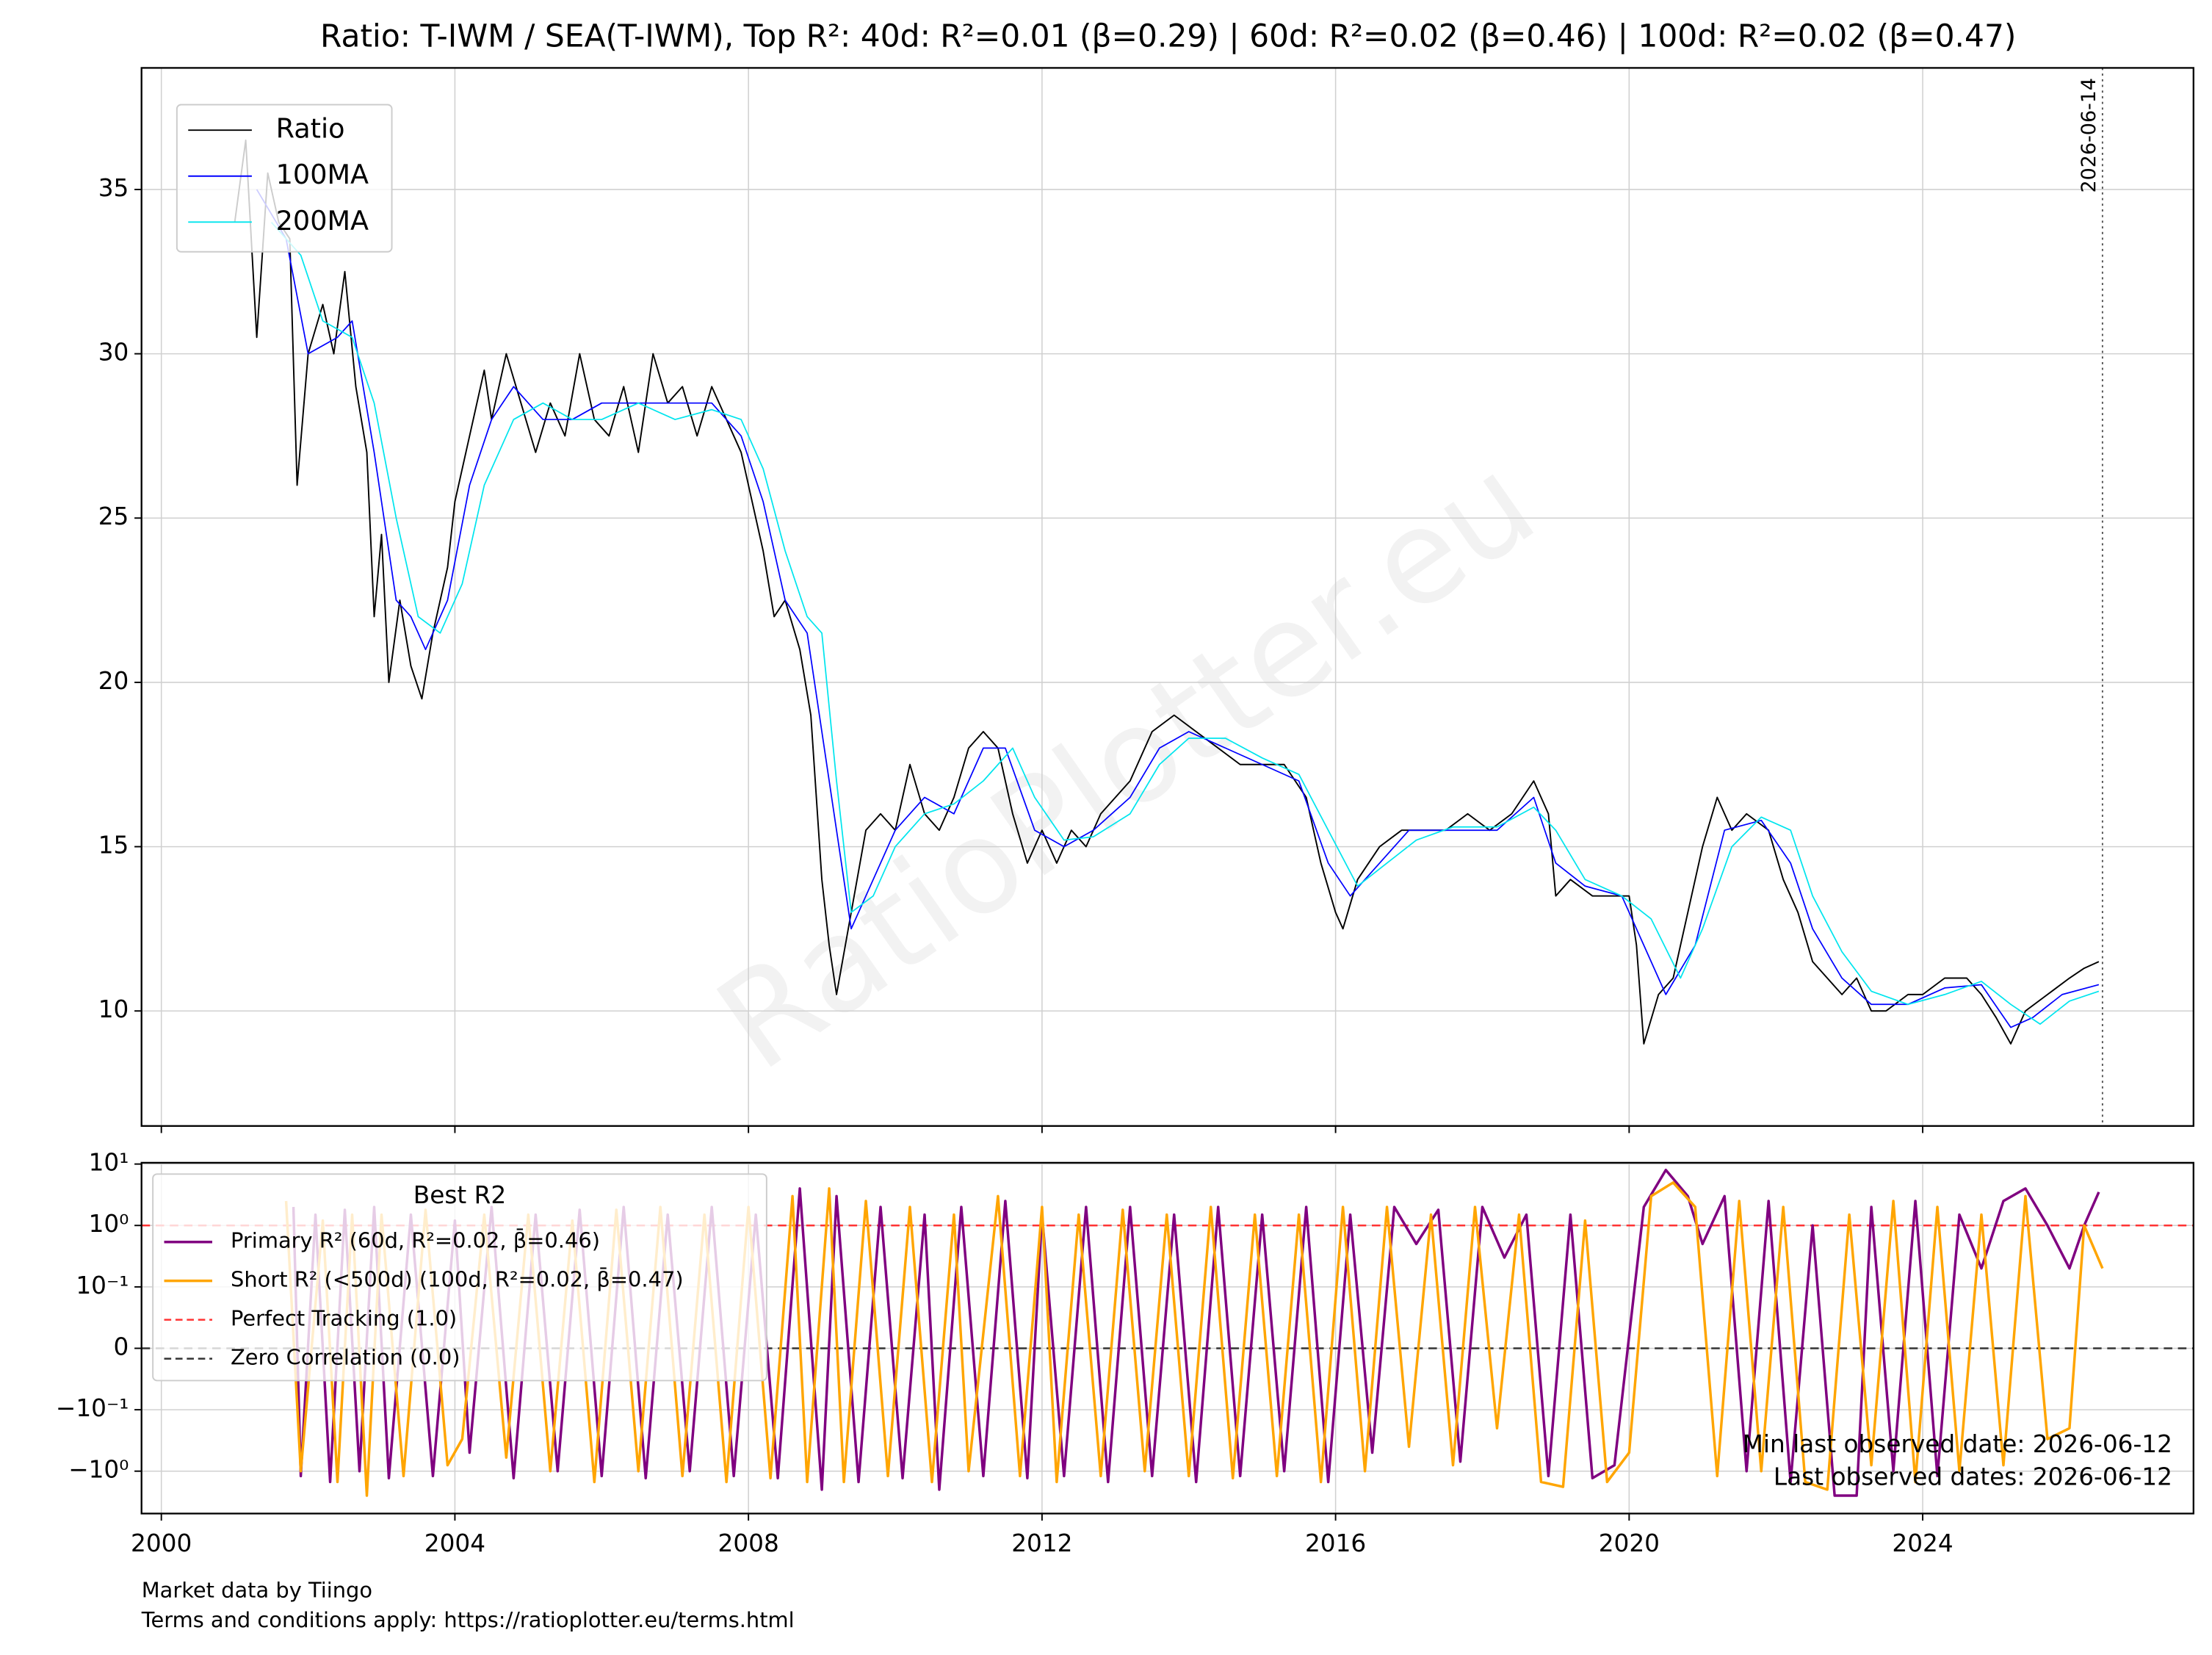  What do you see at coordinates (2089, 135) in the screenshot?
I see `event-label: 2026-06-14` at bounding box center [2089, 135].